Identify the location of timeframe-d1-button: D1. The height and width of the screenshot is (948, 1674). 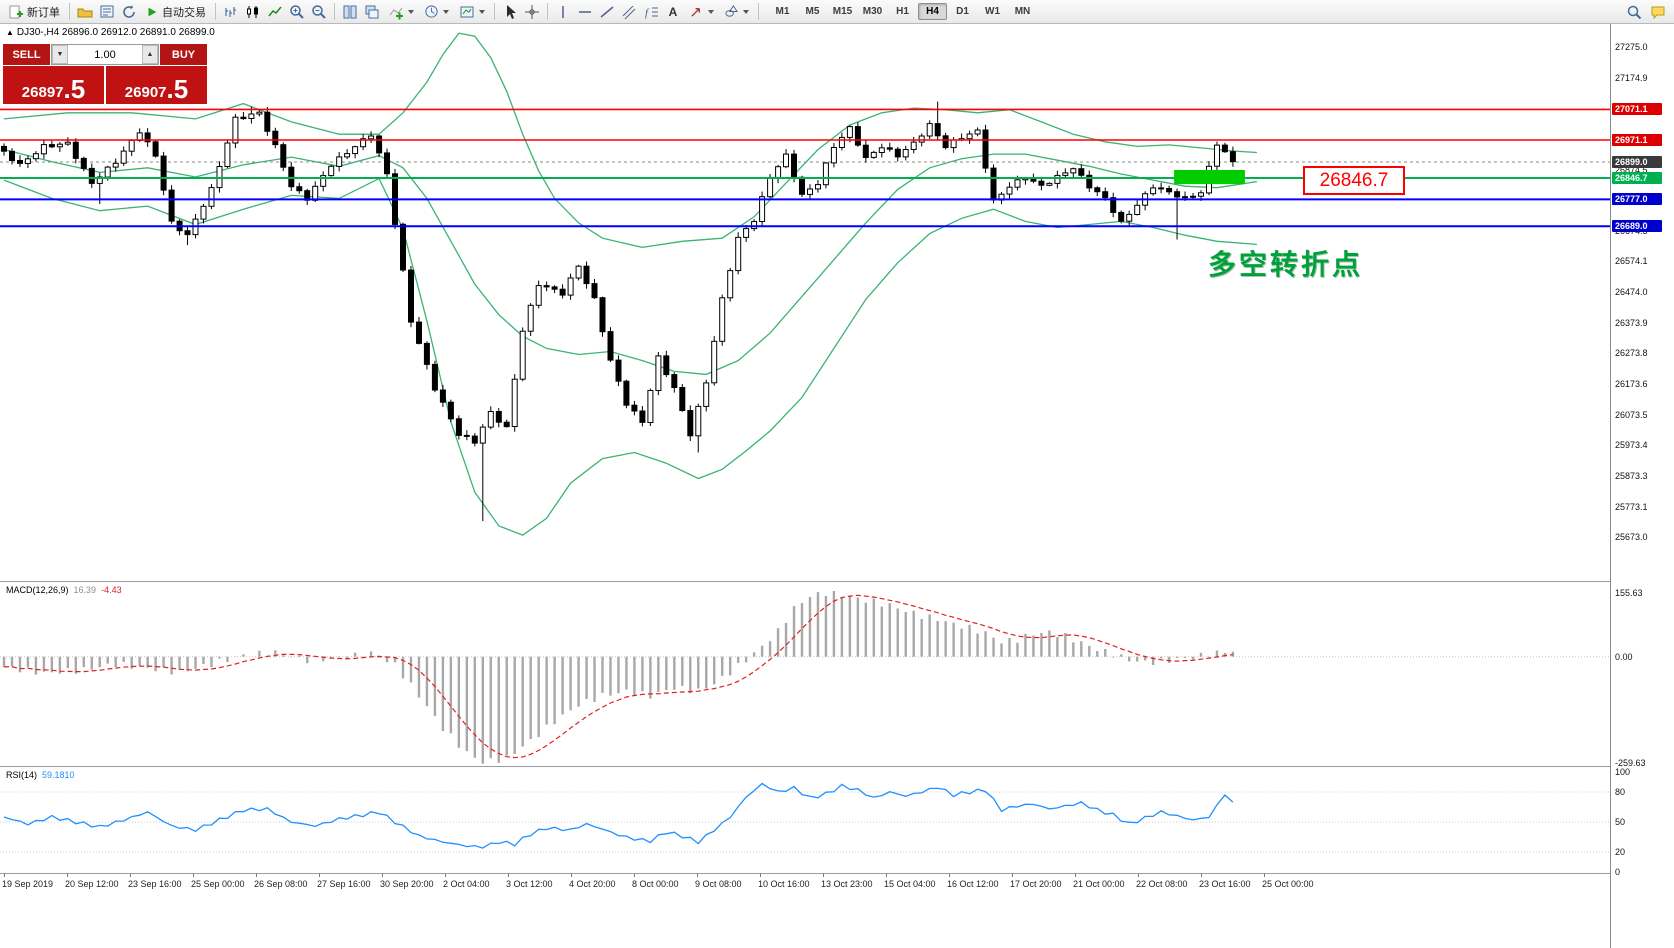
(962, 11).